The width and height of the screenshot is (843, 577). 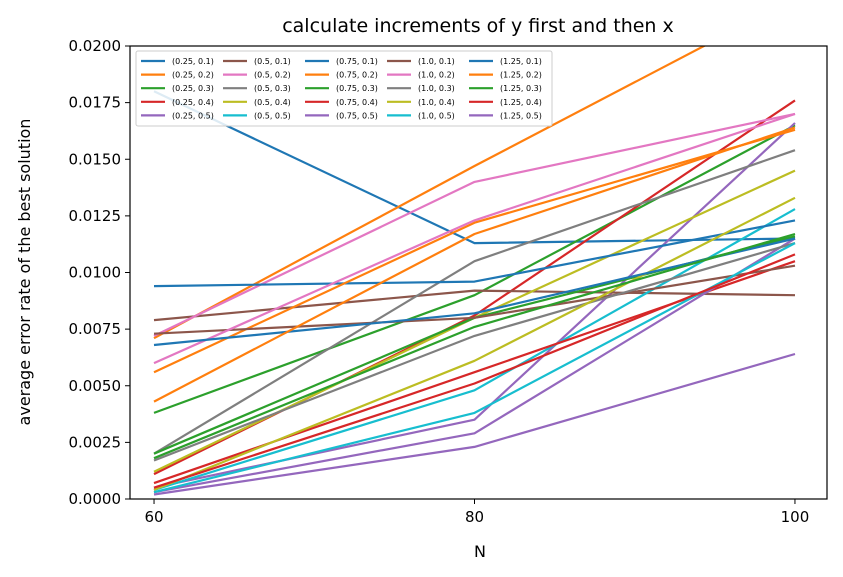 I want to click on x-axis-title: N, so click(x=480, y=551).